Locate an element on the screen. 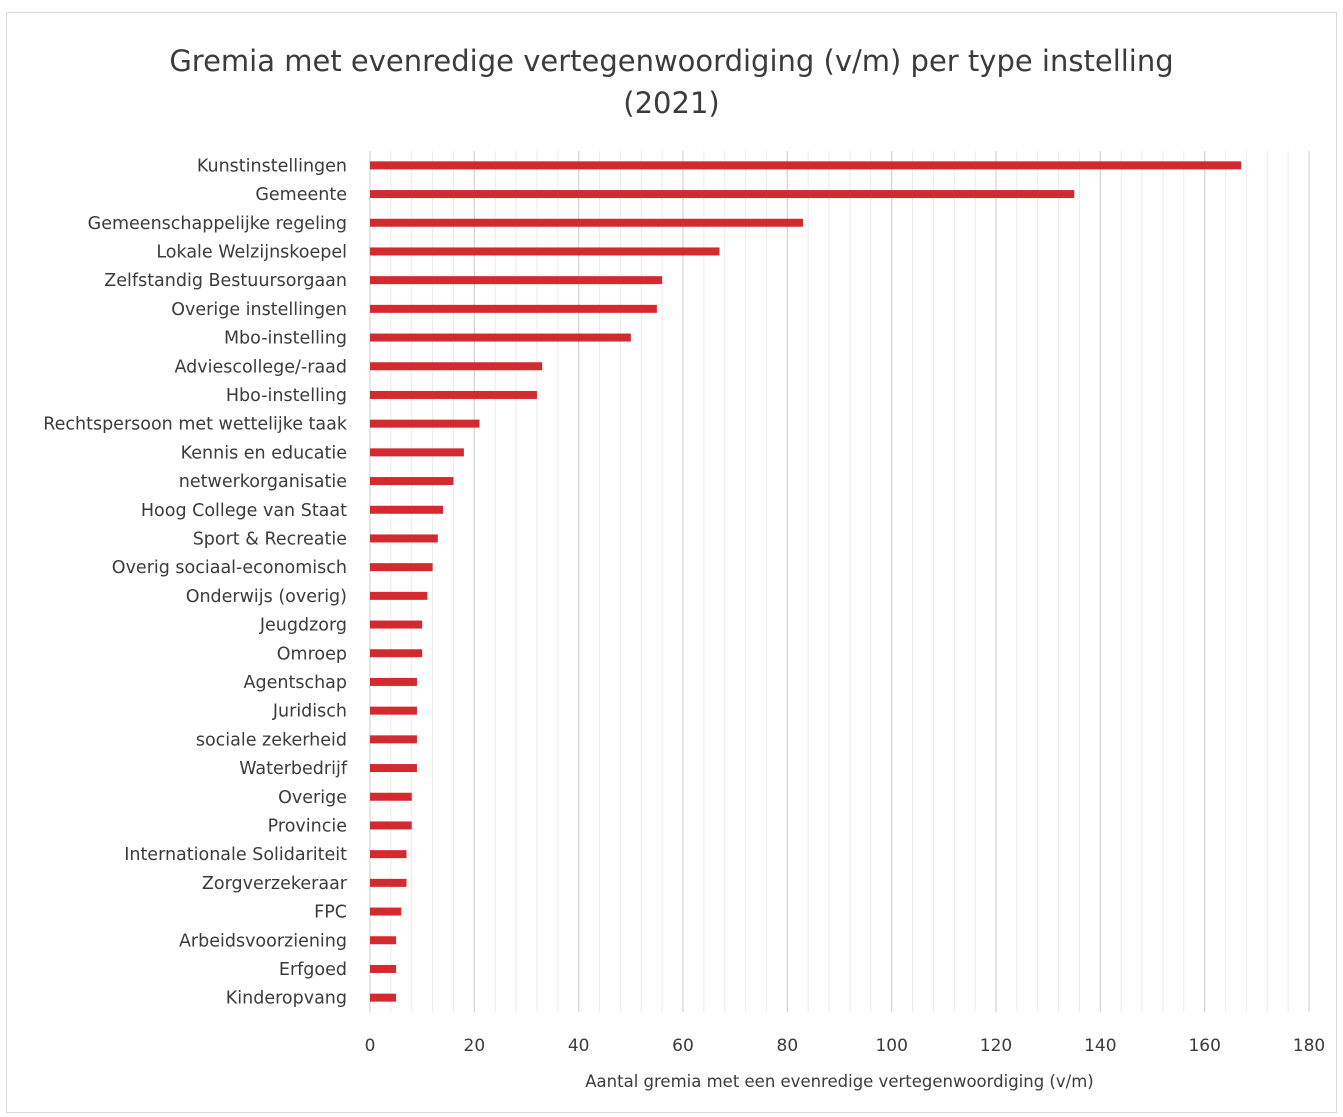 The image size is (1343, 1117). category-label: Erfgoed is located at coordinates (313, 970).